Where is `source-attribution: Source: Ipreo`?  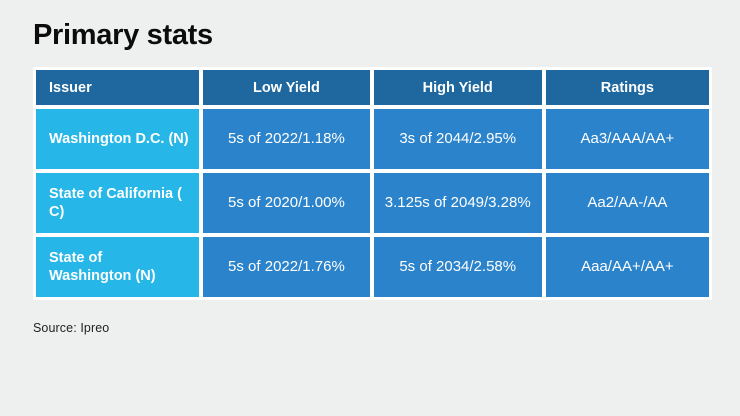
source-attribution: Source: Ipreo is located at coordinates (71, 328).